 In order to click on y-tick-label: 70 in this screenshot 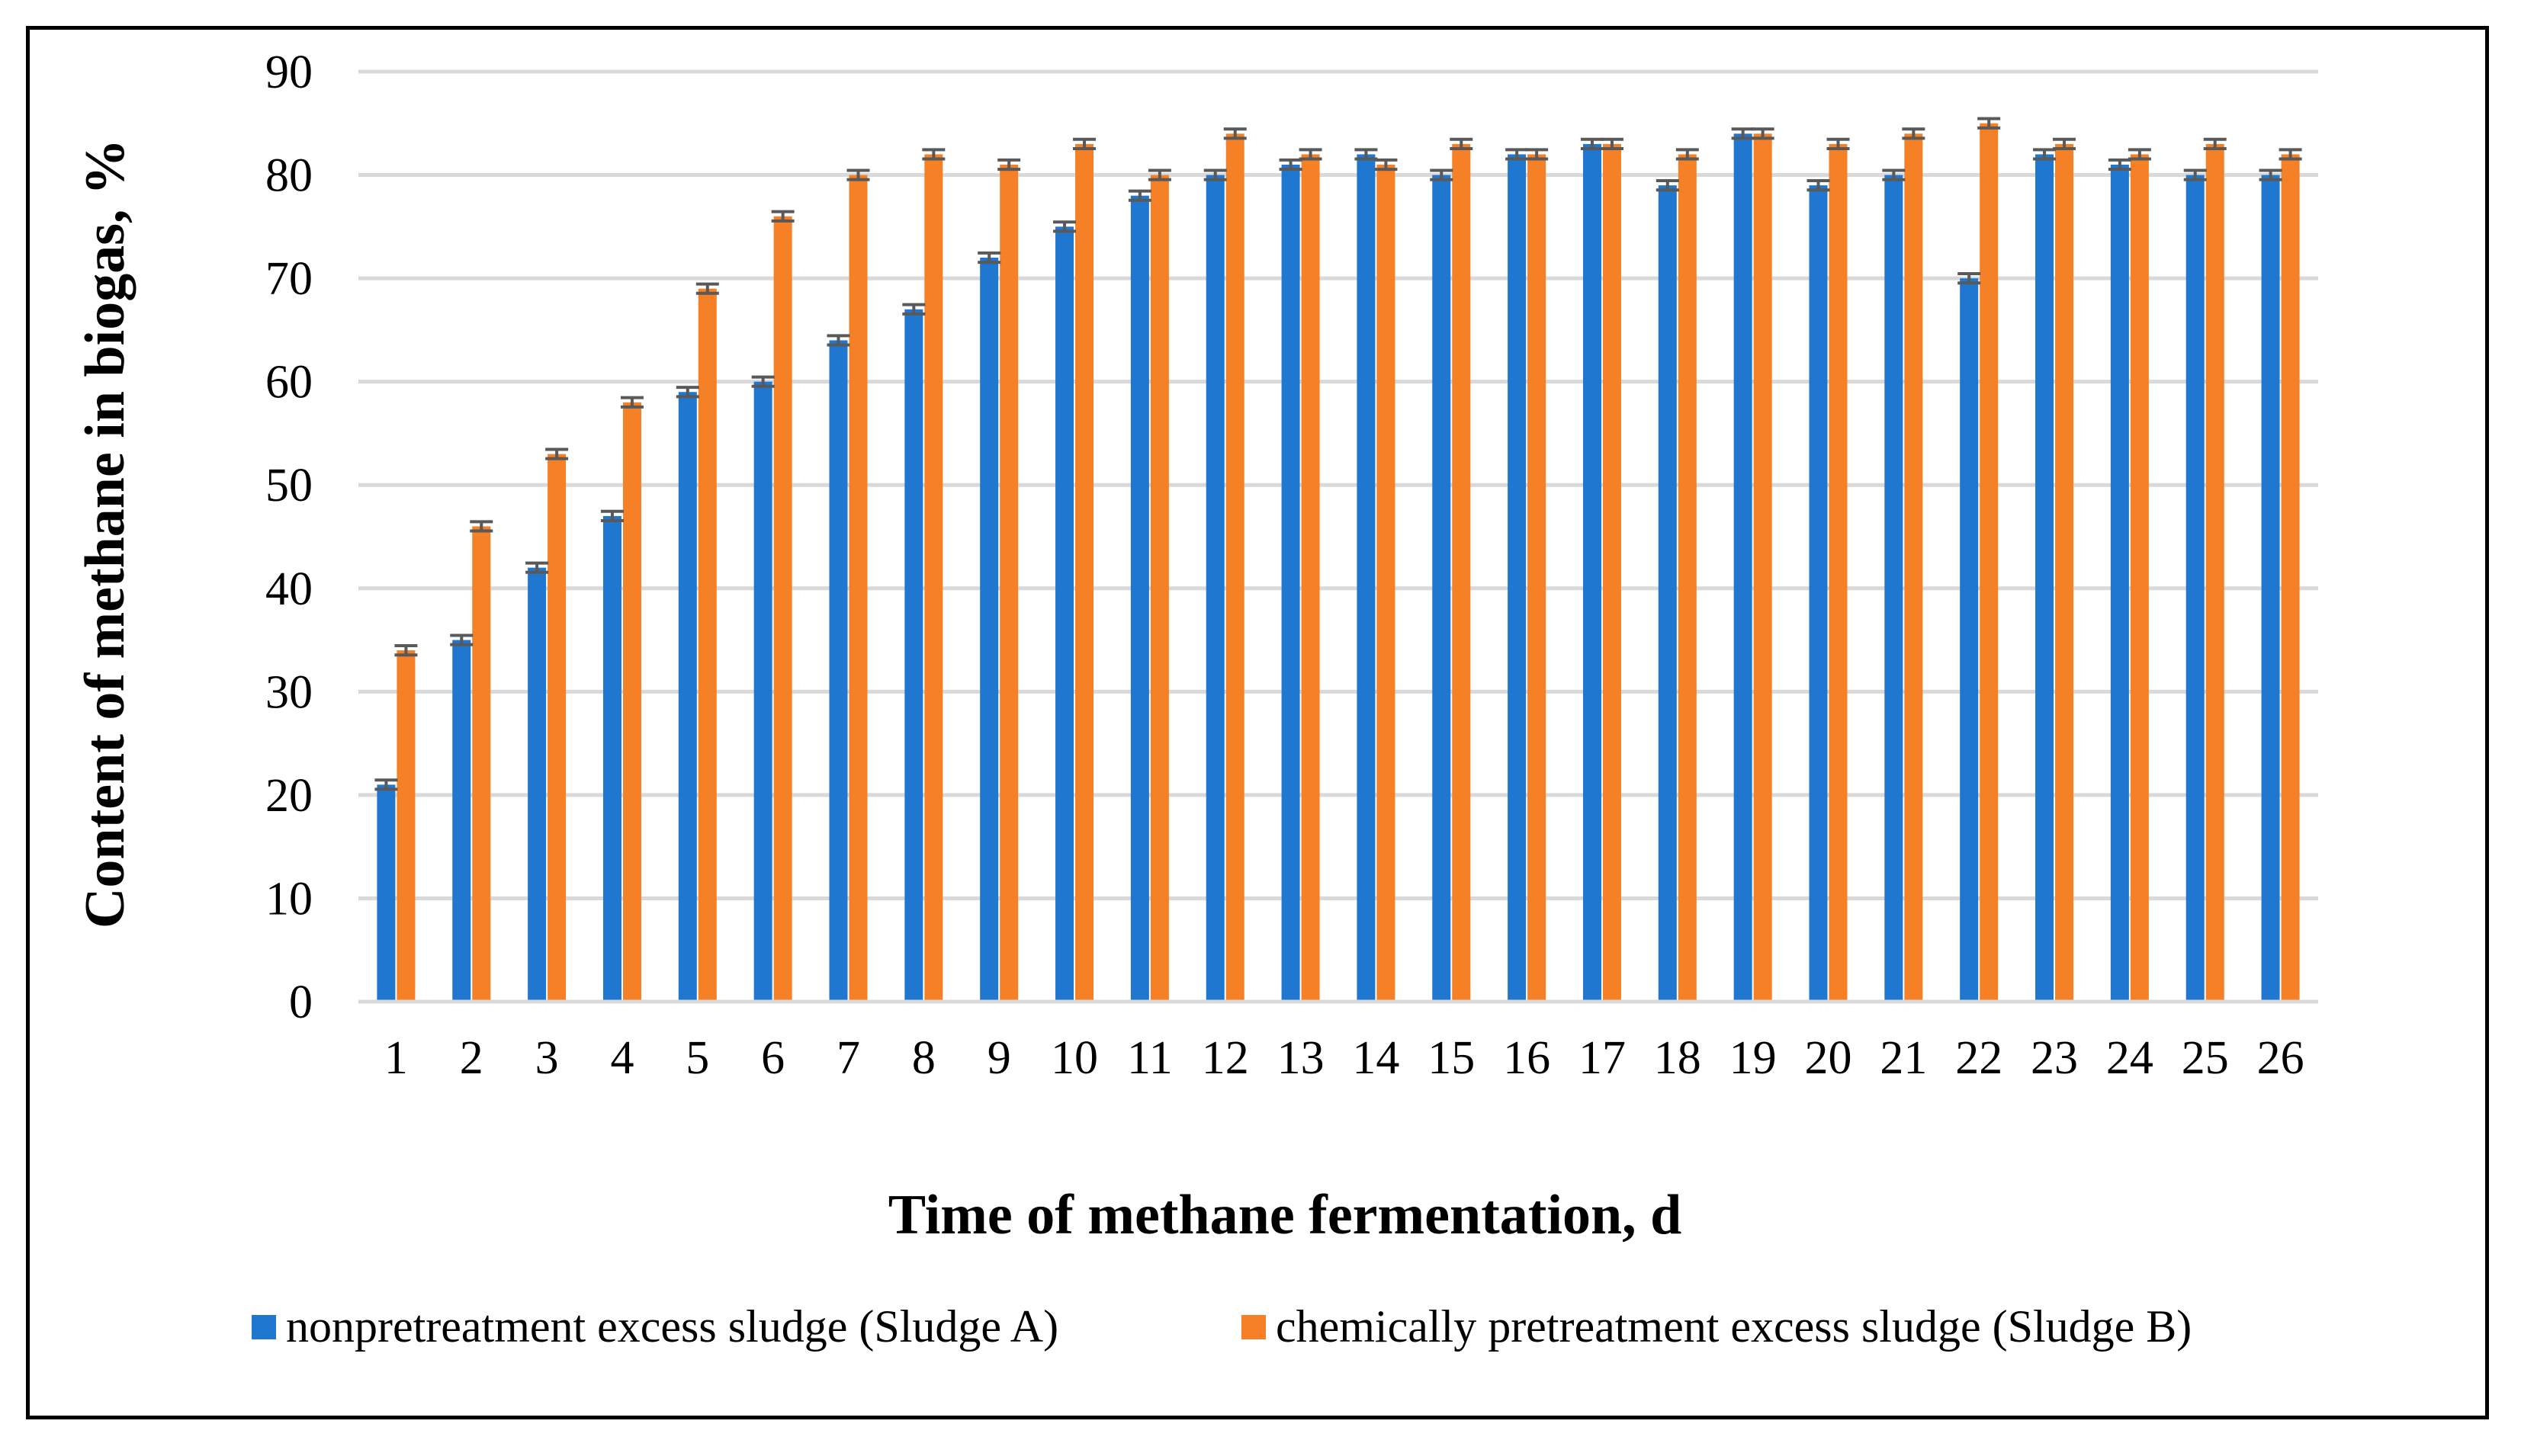, I will do `click(289, 279)`.